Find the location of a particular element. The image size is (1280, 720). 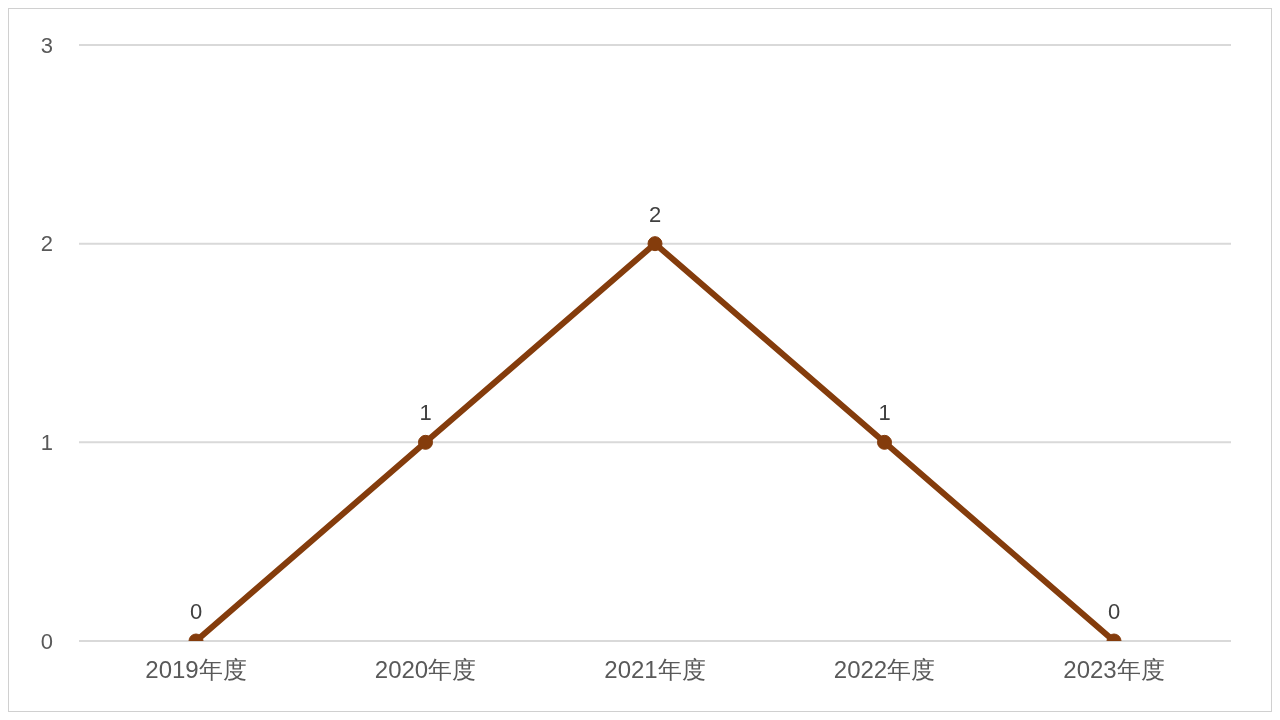

x-tick-label: 2020年度 is located at coordinates (425, 670).